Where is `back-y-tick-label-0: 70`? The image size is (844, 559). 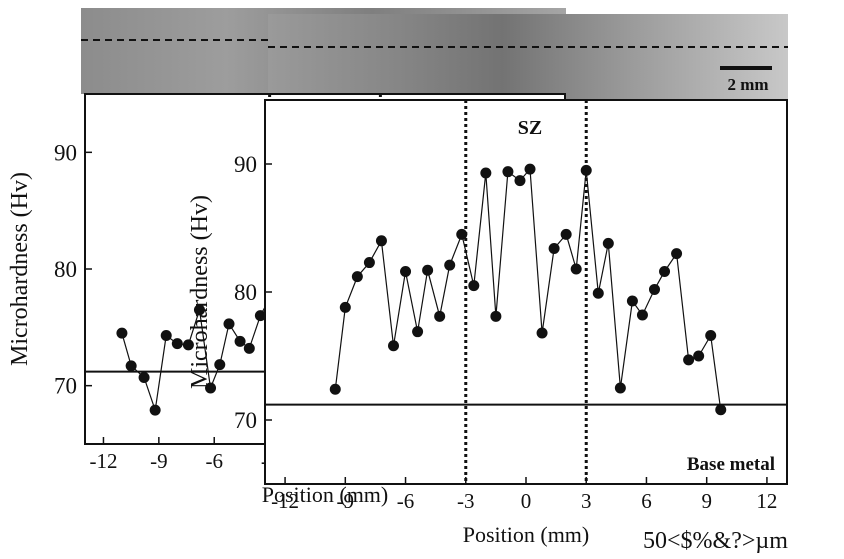
back-y-tick-label-0: 70 is located at coordinates (65, 386).